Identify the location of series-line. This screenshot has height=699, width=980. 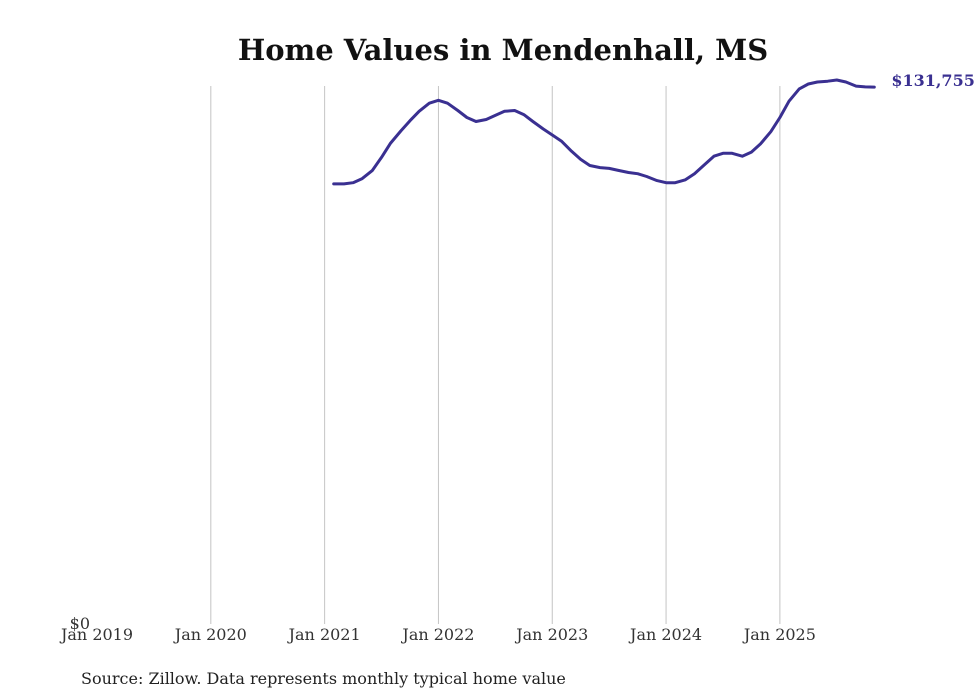
(604, 132).